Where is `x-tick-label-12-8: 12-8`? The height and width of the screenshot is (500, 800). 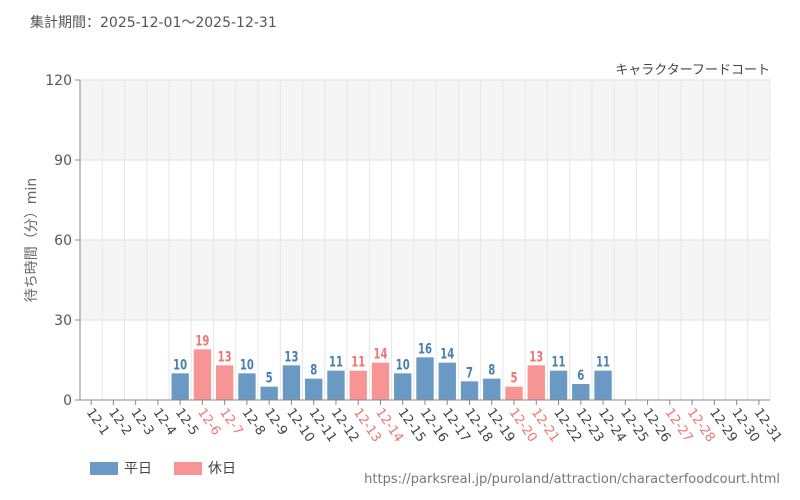
x-tick-label-12-8: 12-8 is located at coordinates (253, 422).